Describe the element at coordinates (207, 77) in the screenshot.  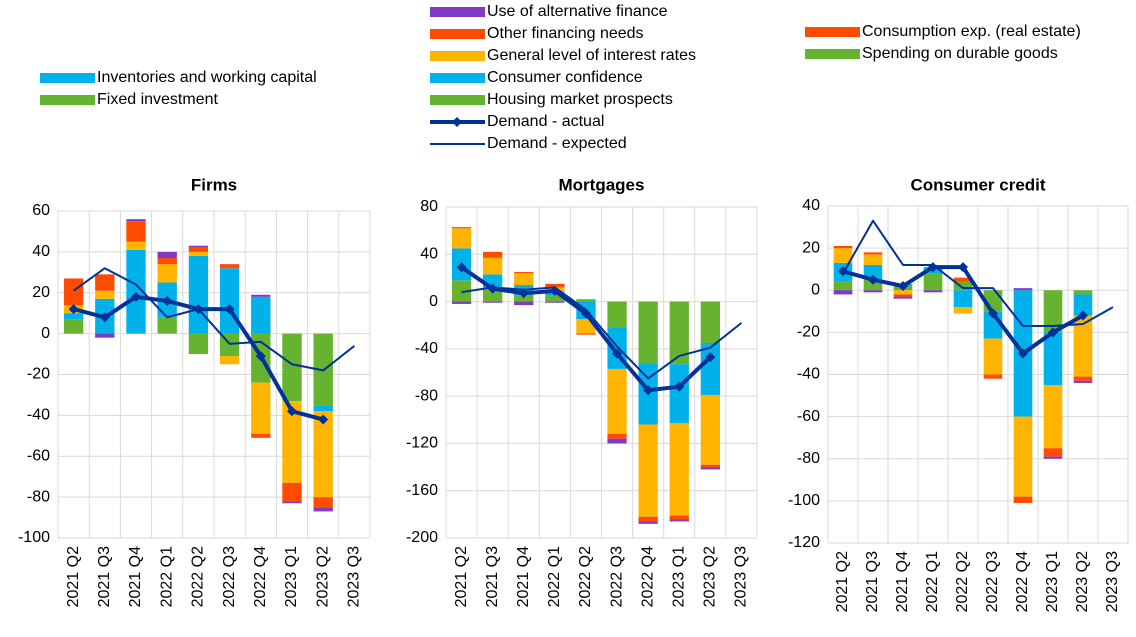
I see `legend-label: Inventories and working capital` at that location.